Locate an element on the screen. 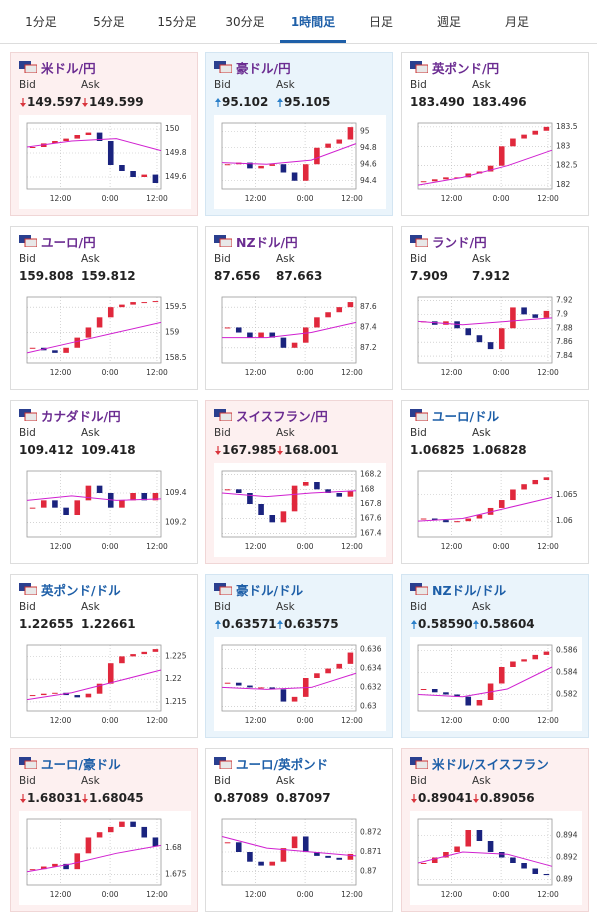 The height and width of the screenshot is (918, 597). mini-chart: 1.065 1.06 12:00 0:00 12:00 is located at coordinates (496, 510).